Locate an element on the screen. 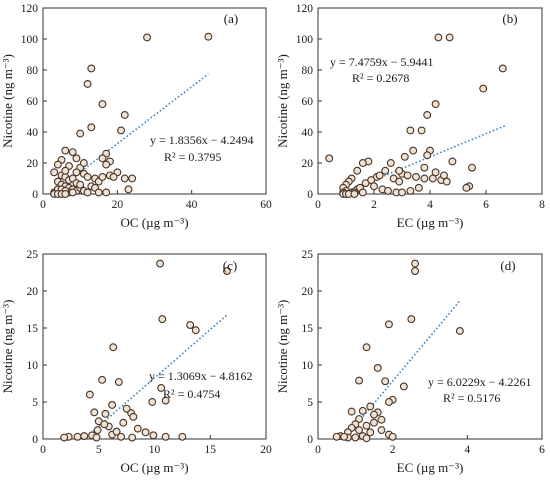 This screenshot has width=550, height=484. r-squared: R² = 0.3795 is located at coordinates (192, 157).